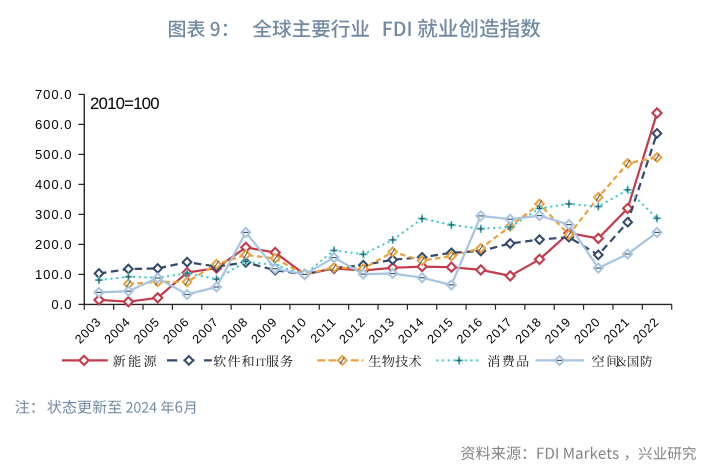  Describe the element at coordinates (54, 154) in the screenshot. I see `svg-text: 500.0` at that location.